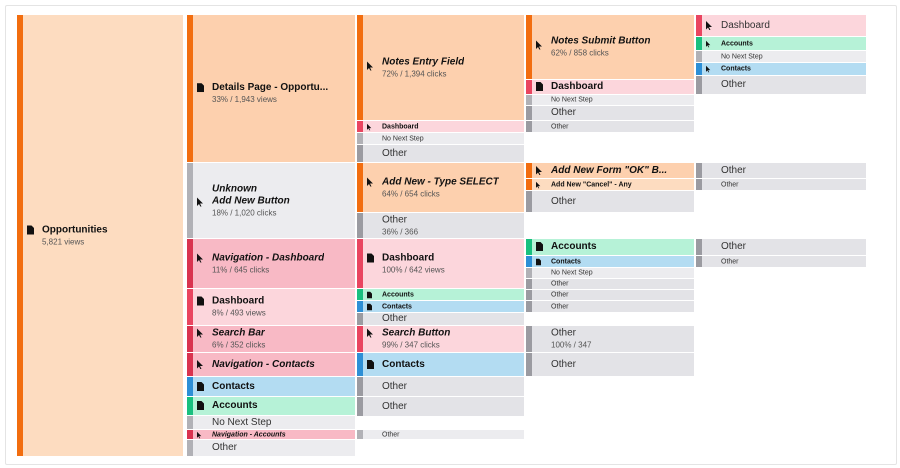 This screenshot has height=468, width=900. I want to click on flow-node: Other 100% / 347, so click(610, 339).